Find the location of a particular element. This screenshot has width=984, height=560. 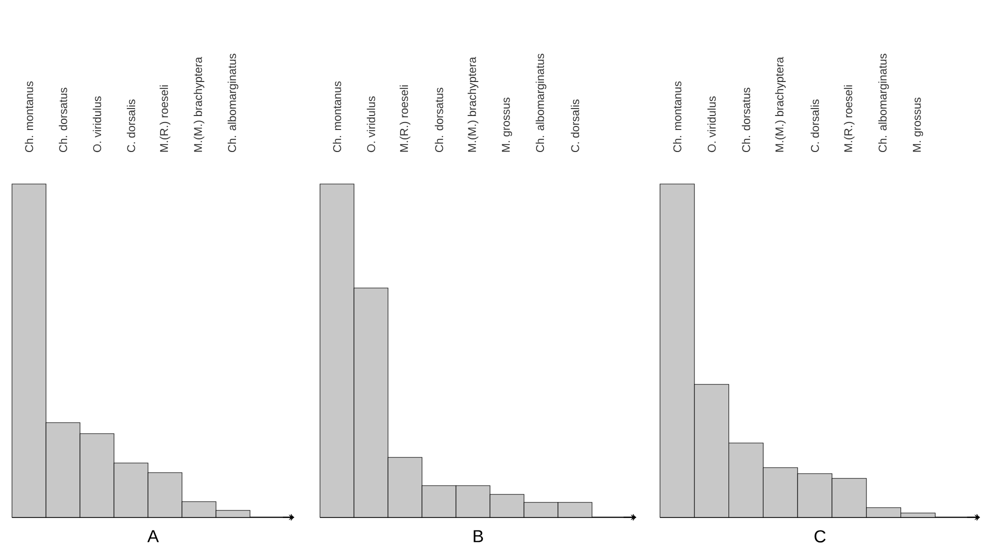

x-axis-title: B is located at coordinates (478, 536).